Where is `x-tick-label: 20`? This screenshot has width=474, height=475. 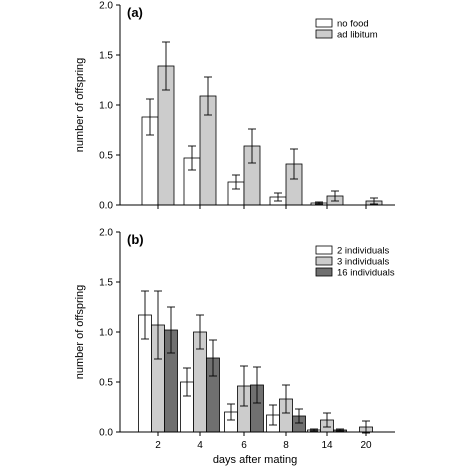 x-tick-label: 20 is located at coordinates (366, 445).